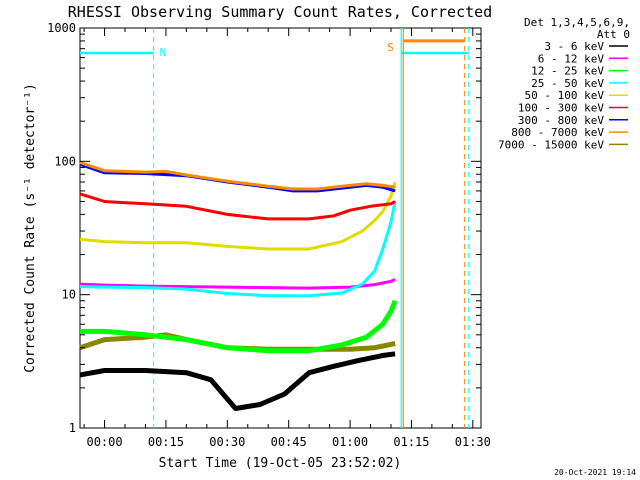 This screenshot has height=480, width=640. What do you see at coordinates (557, 132) in the screenshot?
I see `legend-label: 800 - 7000 keV` at bounding box center [557, 132].